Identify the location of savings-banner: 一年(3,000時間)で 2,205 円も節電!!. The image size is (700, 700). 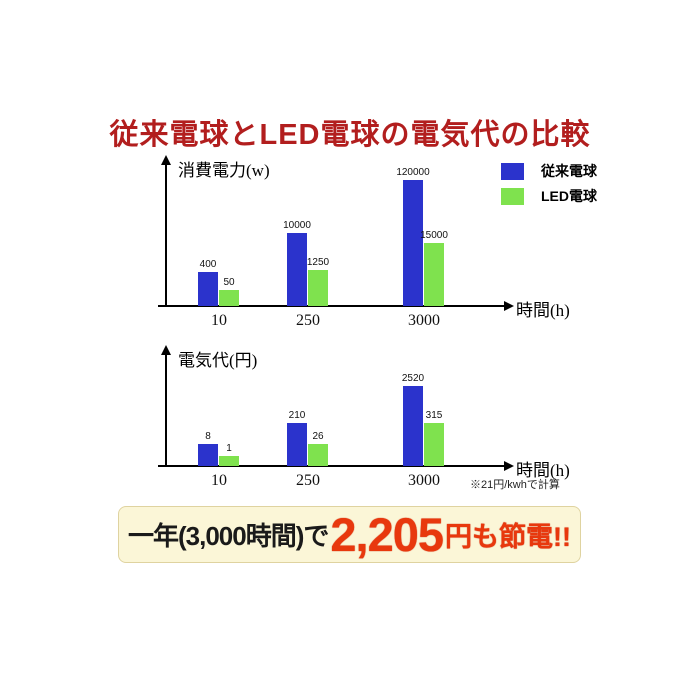
(349, 534).